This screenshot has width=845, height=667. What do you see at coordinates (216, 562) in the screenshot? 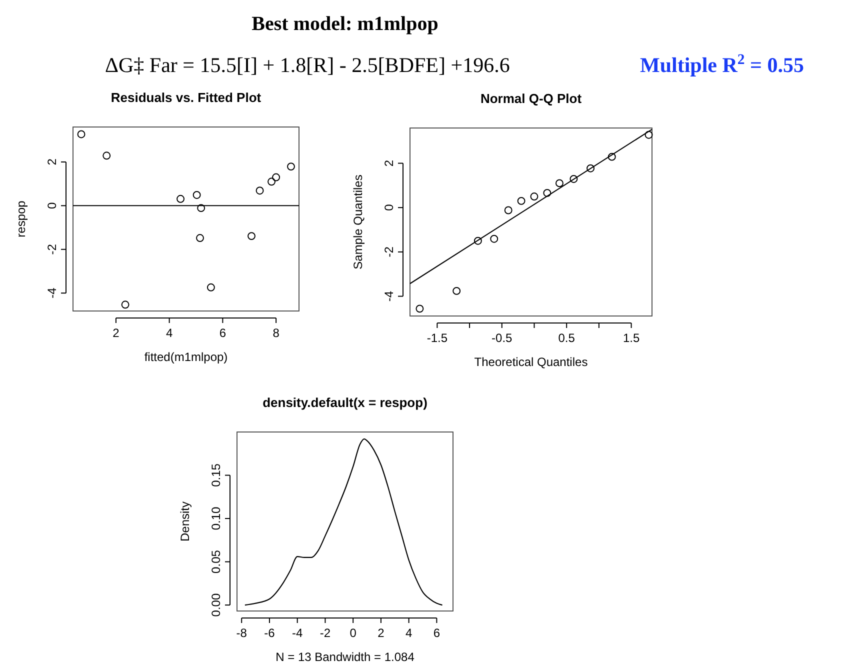
I see `y-tick-label: 0.05` at bounding box center [216, 562].